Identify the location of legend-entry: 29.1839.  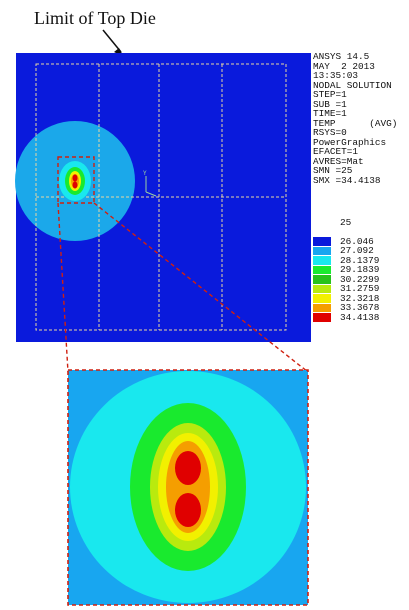
(361, 270).